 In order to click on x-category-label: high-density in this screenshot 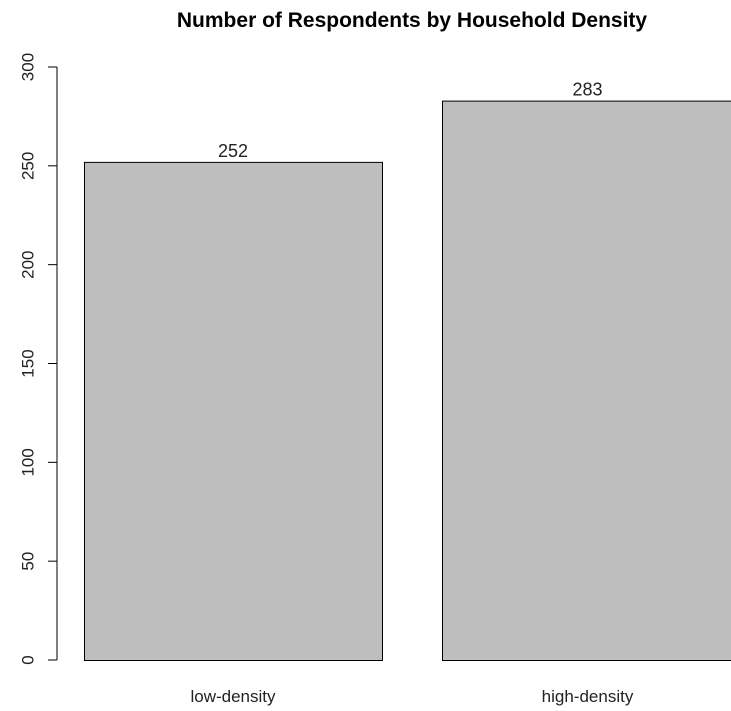, I will do `click(588, 696)`.